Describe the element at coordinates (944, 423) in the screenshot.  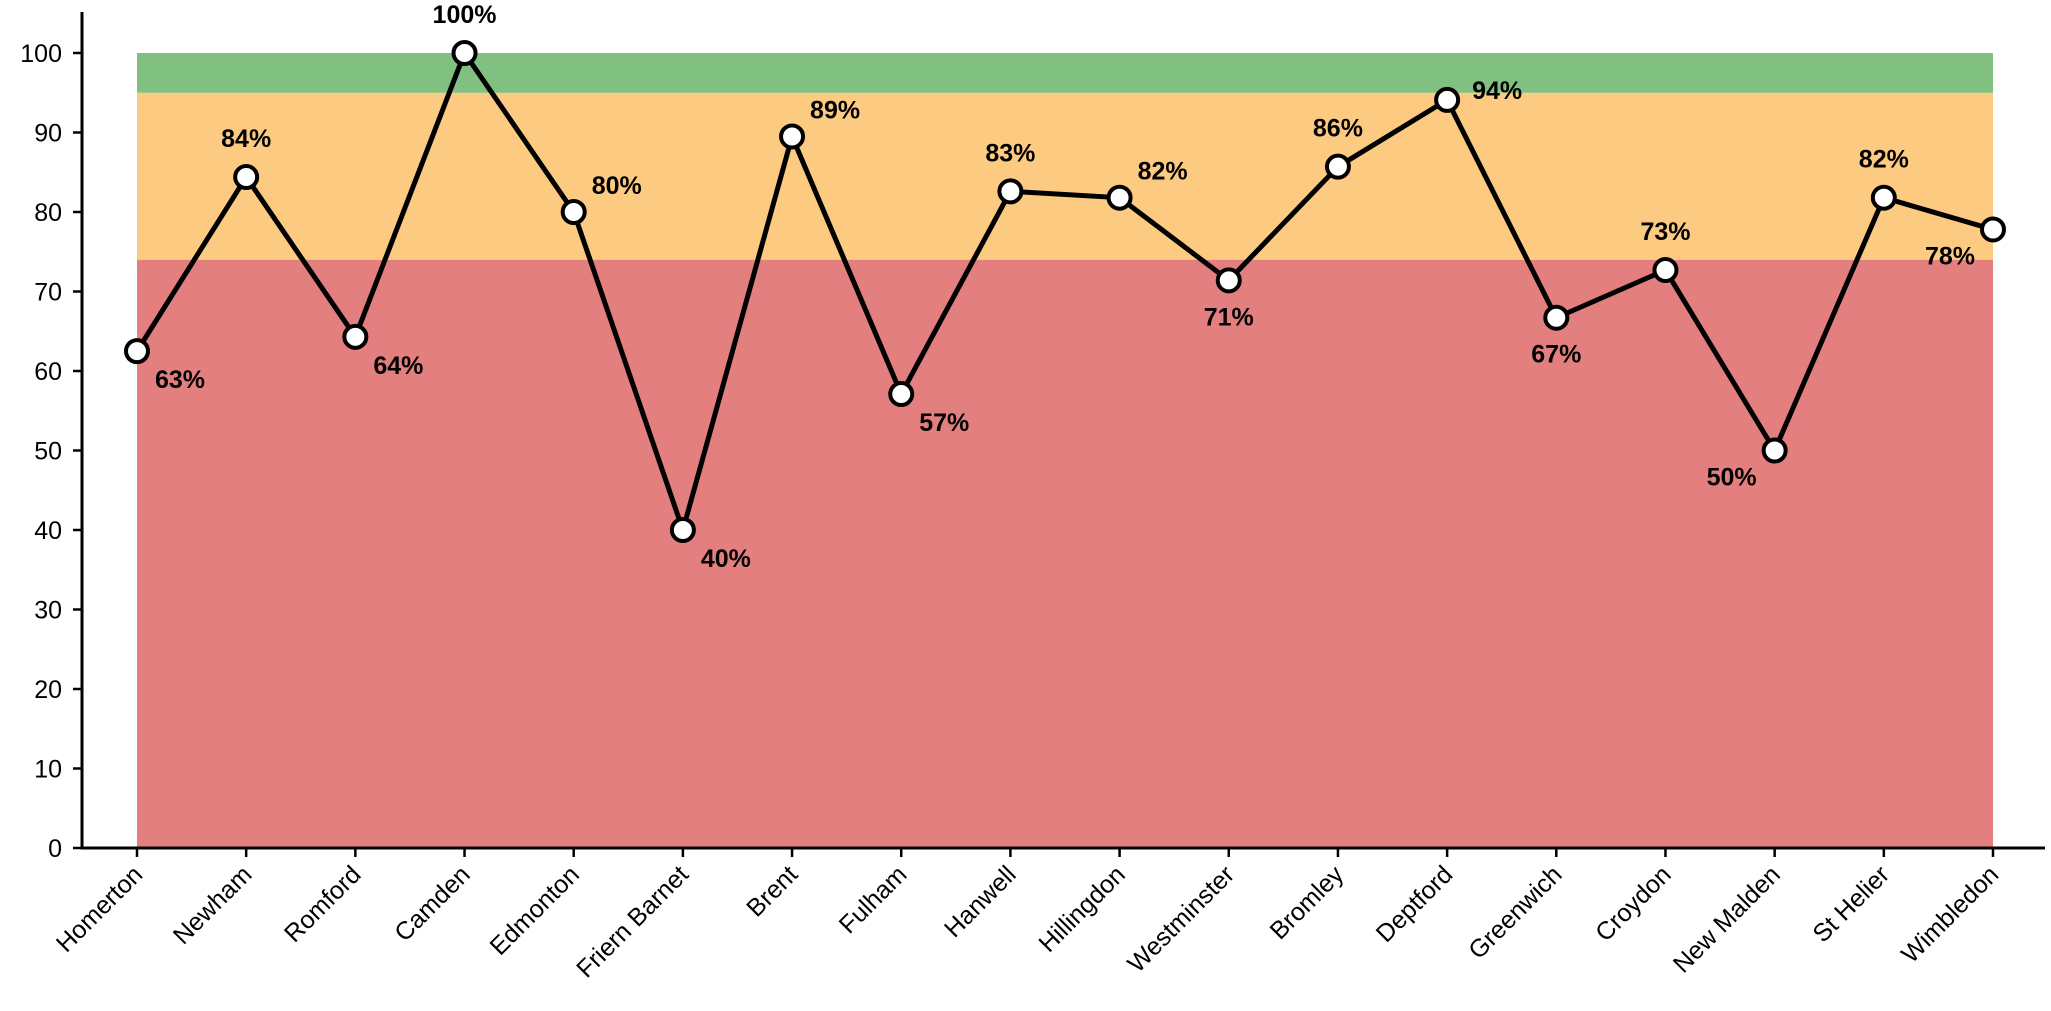
I see `data-label: 57%` at that location.